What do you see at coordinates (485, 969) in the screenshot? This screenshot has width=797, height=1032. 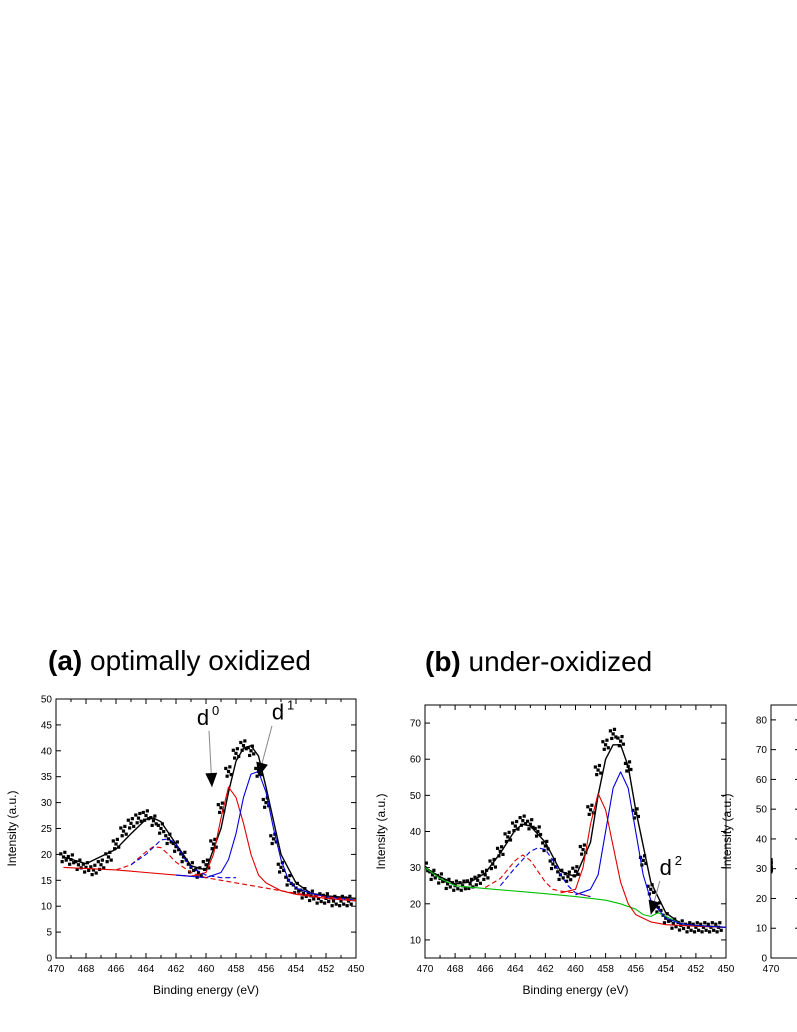 I see `x-tick-label: 466` at bounding box center [485, 969].